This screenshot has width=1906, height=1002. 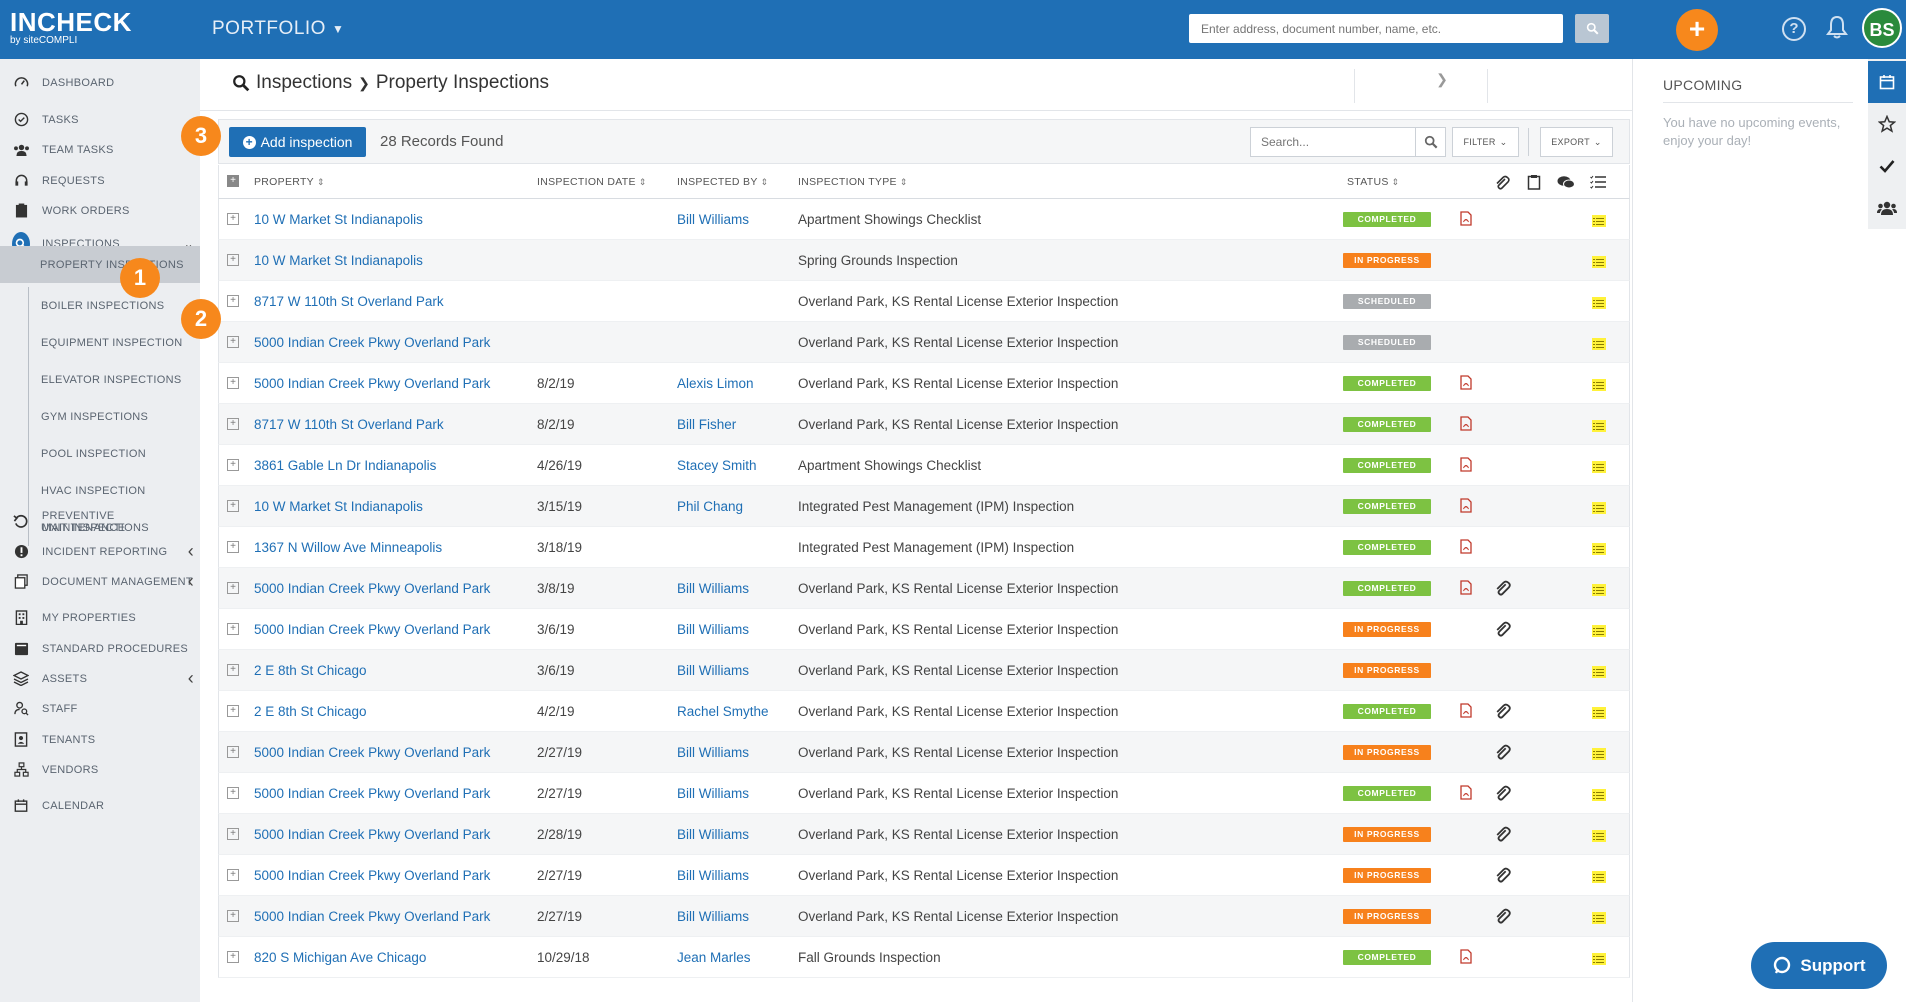 I want to click on support-button: Support, so click(x=1819, y=965).